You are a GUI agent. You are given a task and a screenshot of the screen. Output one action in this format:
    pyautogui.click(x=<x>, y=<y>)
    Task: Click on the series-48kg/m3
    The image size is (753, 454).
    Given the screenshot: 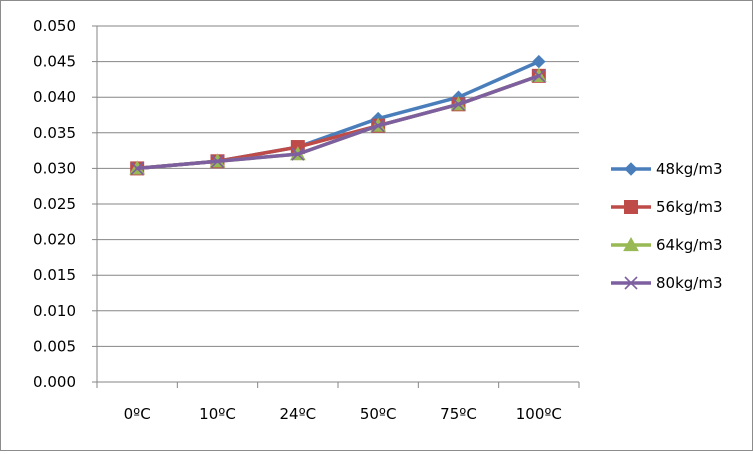 What is the action you would take?
    pyautogui.click(x=338, y=115)
    